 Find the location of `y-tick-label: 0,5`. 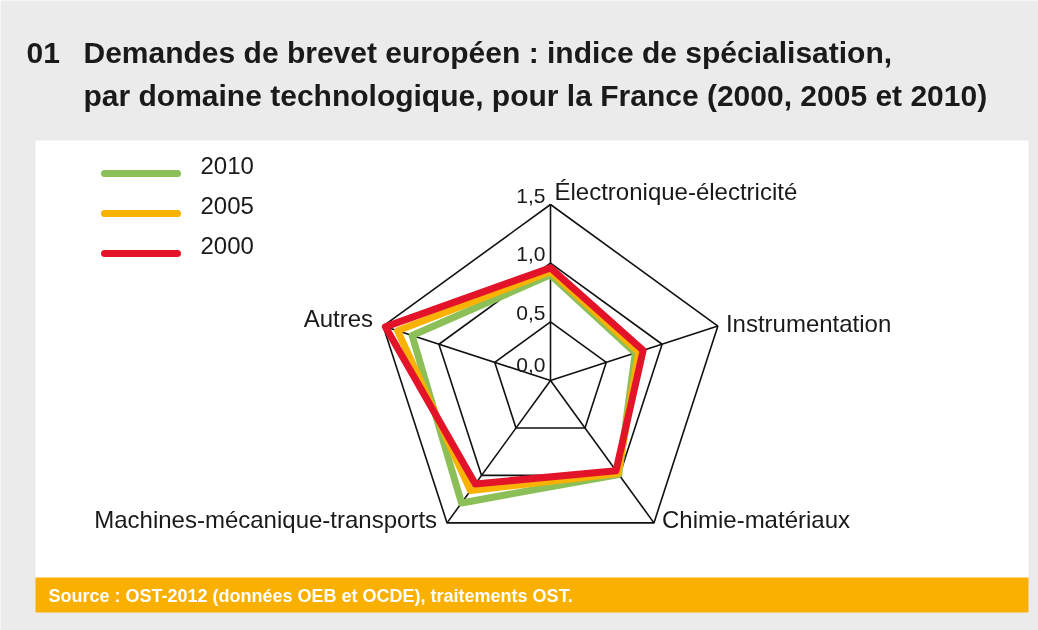

y-tick-label: 0,5 is located at coordinates (531, 312).